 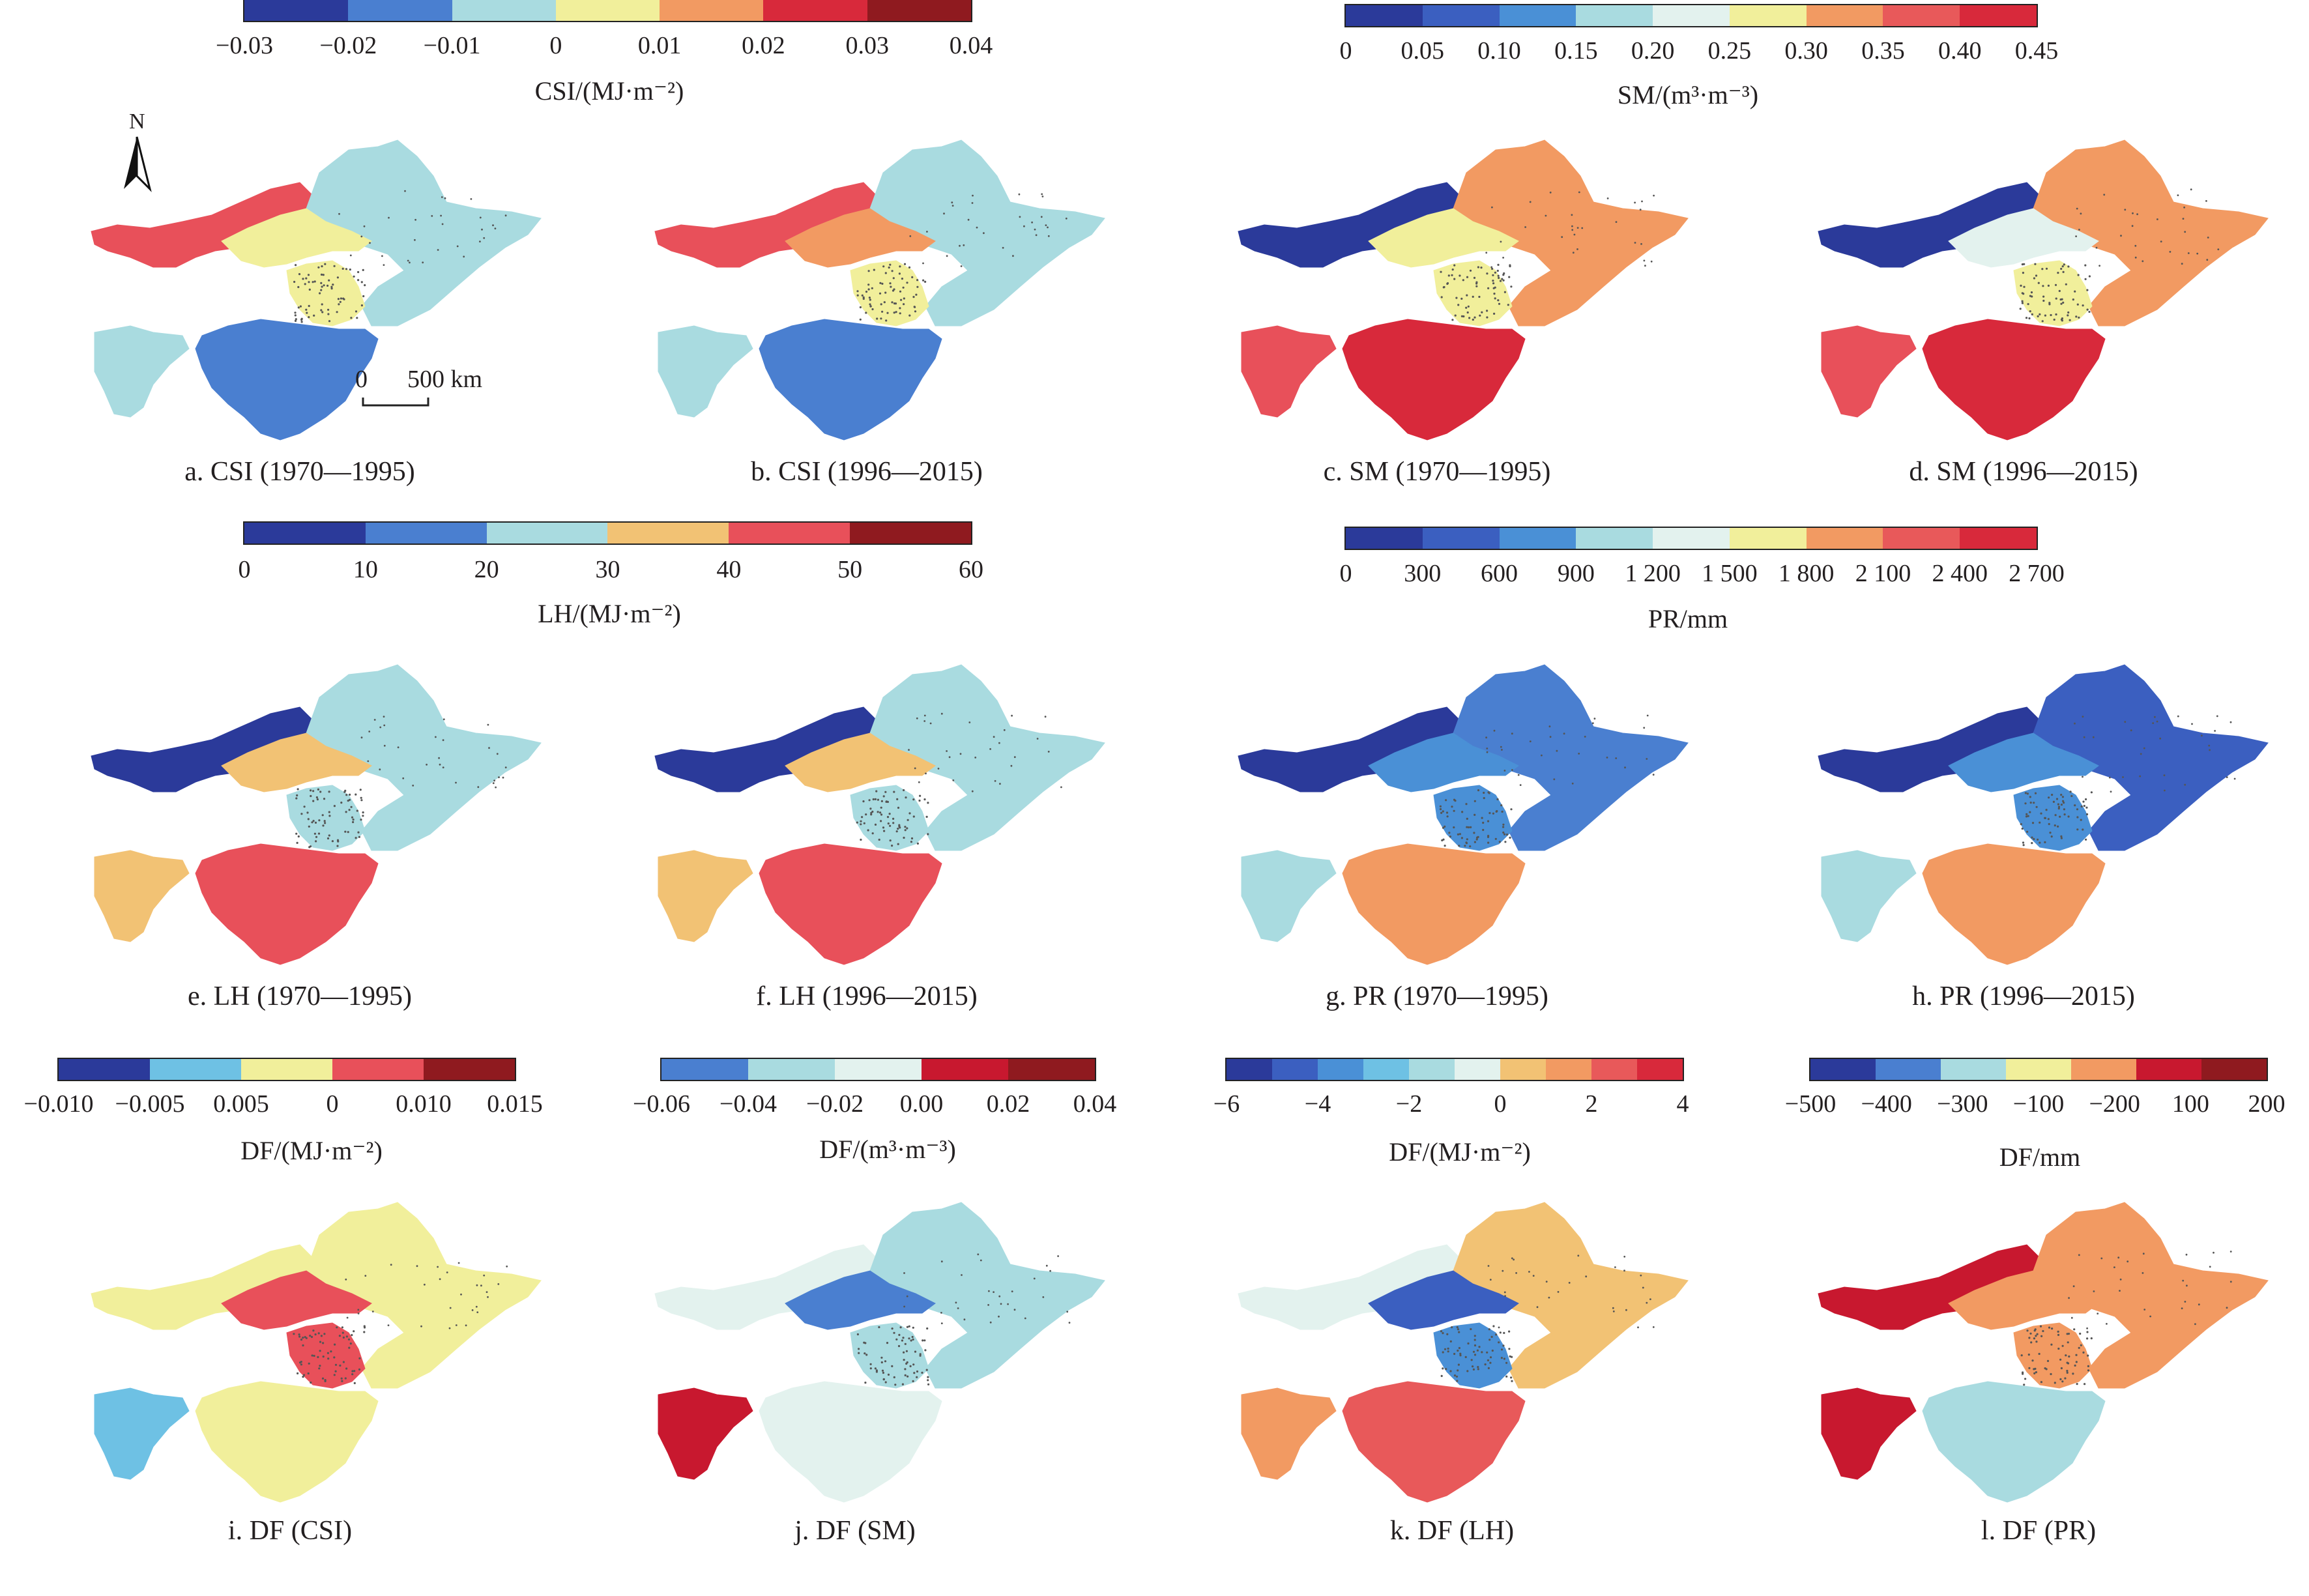 I want to click on colorbar-tick-label: 30, so click(x=608, y=569).